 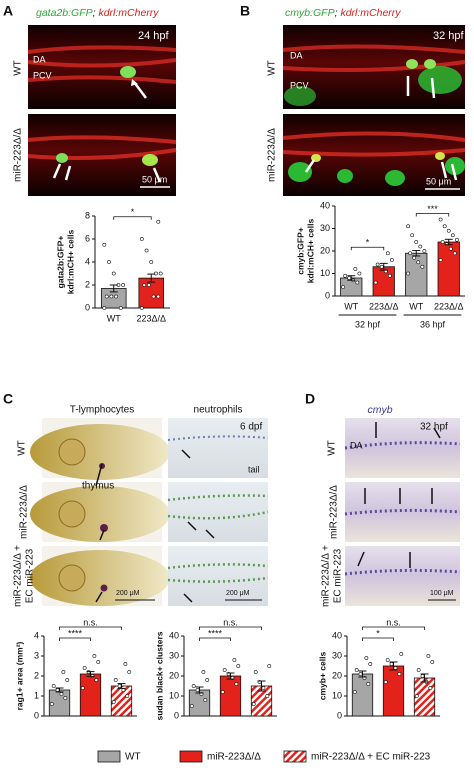 I want to click on panel-title: gata2b:GFP; kdrl:mCherry, so click(x=97, y=13).